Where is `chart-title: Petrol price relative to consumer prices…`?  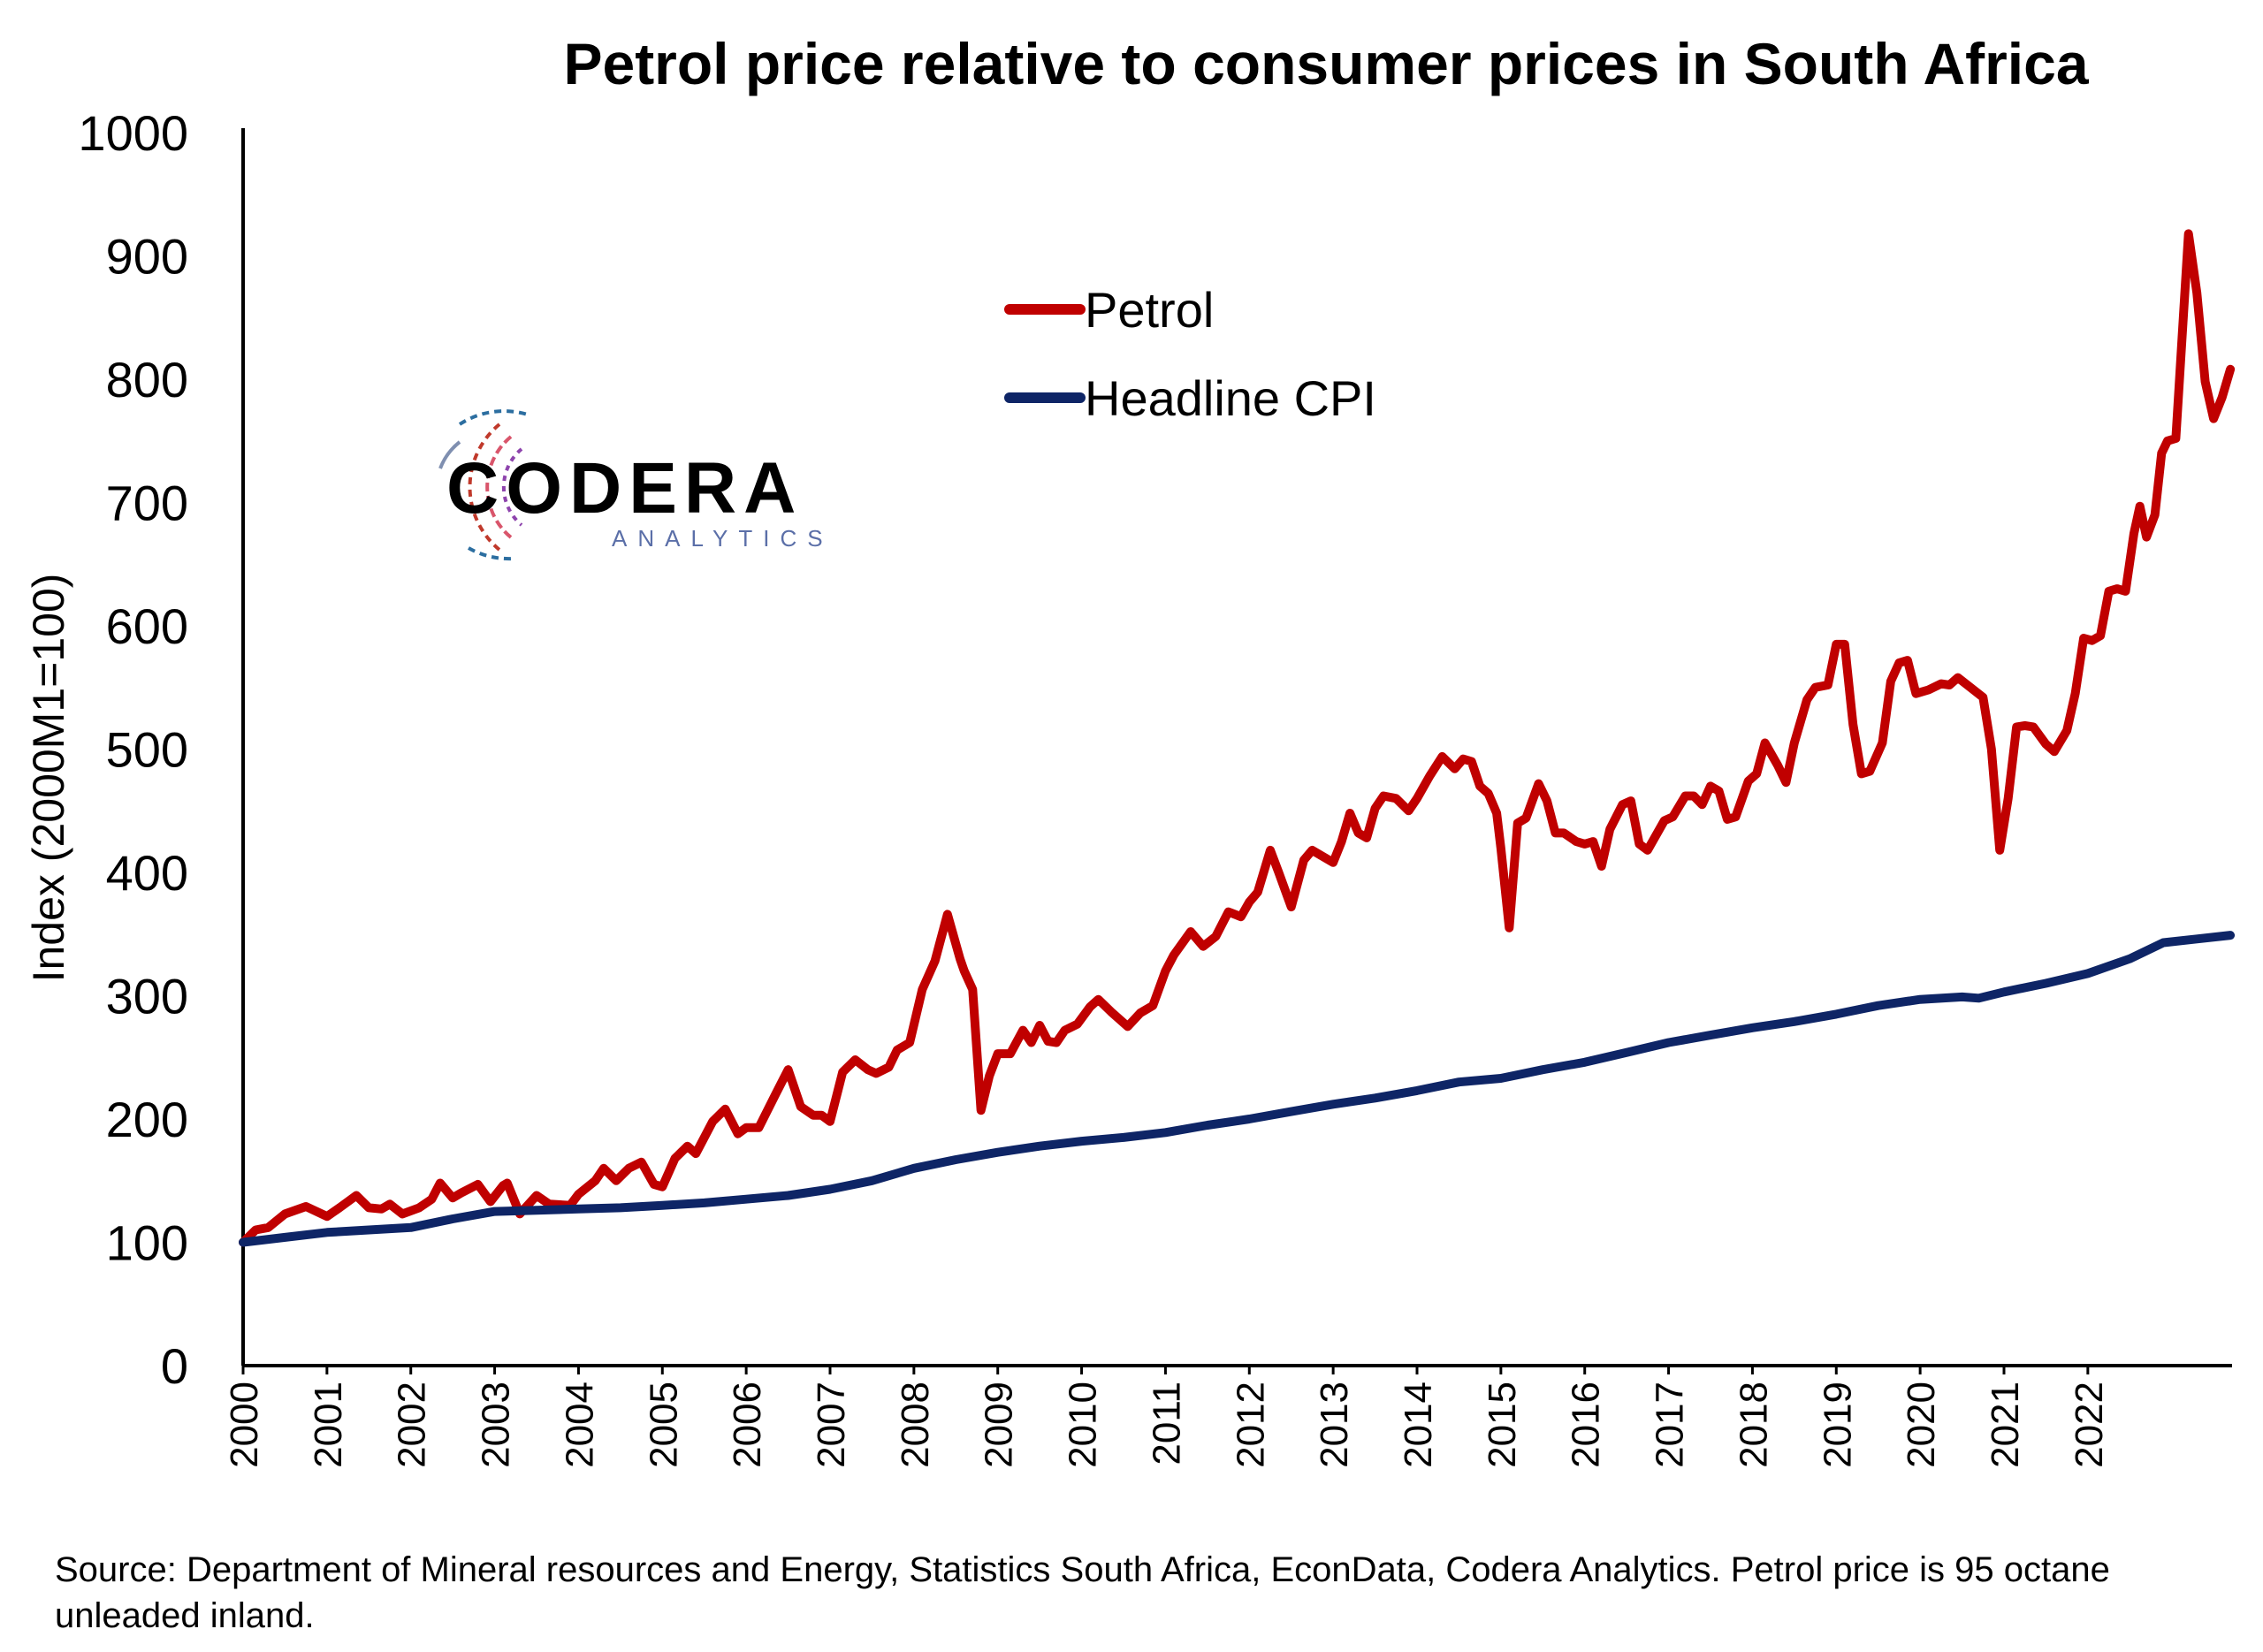
chart-title: Petrol price relative to consumer prices… is located at coordinates (1326, 64).